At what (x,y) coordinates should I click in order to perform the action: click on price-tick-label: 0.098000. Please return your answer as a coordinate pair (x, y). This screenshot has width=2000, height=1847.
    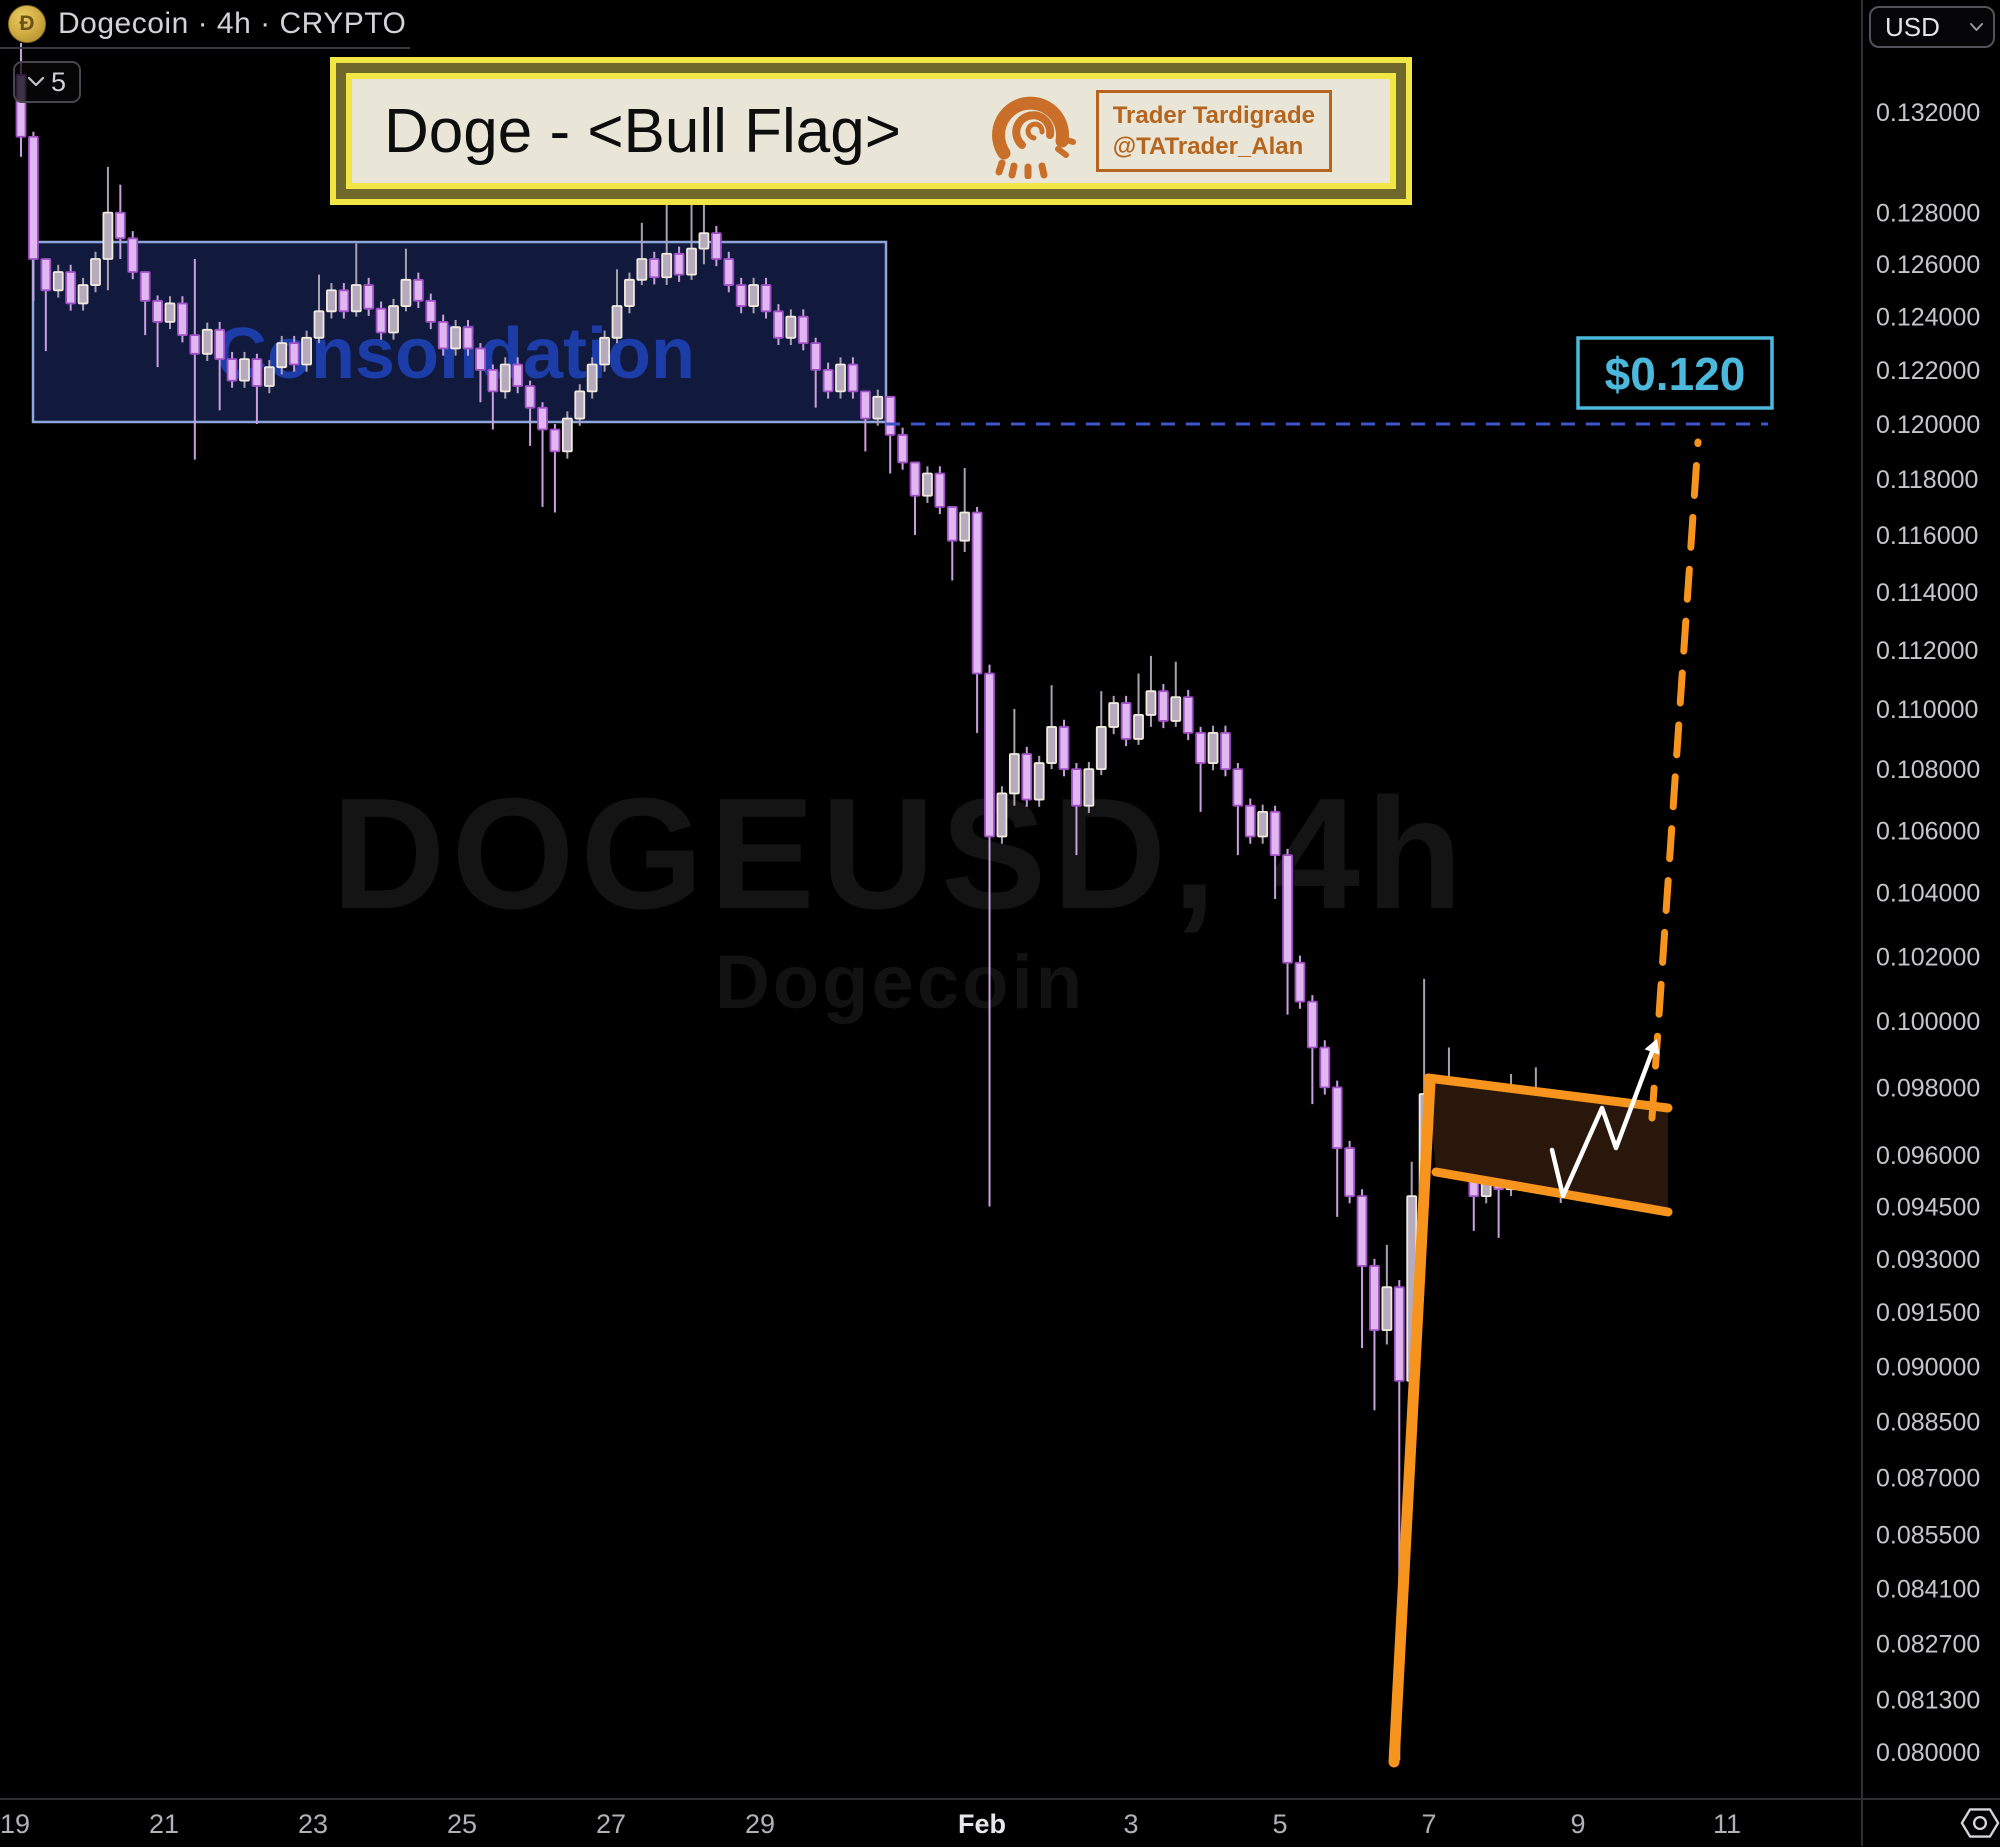
    Looking at the image, I should click on (1928, 1088).